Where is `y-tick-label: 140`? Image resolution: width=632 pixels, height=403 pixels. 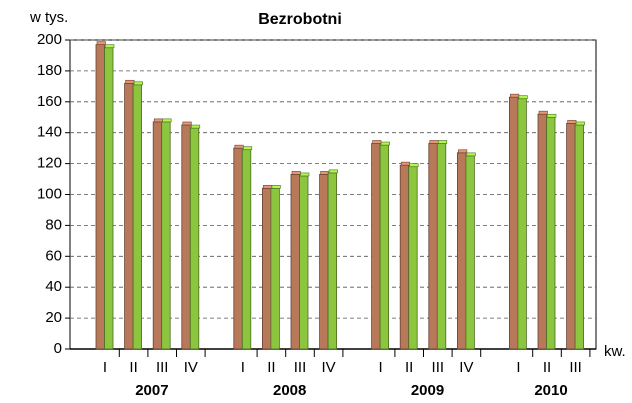
y-tick-label: 140 is located at coordinates (49, 132).